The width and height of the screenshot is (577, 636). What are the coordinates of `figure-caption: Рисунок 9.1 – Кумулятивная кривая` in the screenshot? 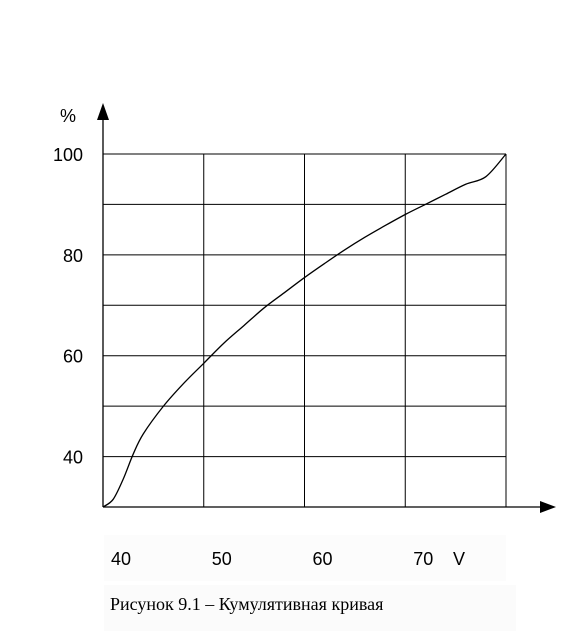 It's located at (247, 604).